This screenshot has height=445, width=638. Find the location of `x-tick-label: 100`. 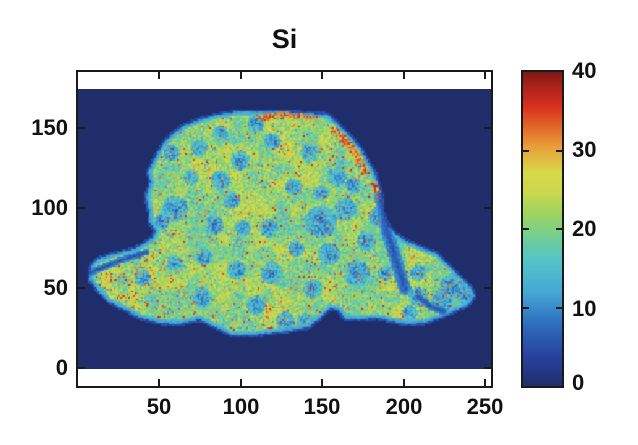

x-tick-label: 100 is located at coordinates (241, 406).